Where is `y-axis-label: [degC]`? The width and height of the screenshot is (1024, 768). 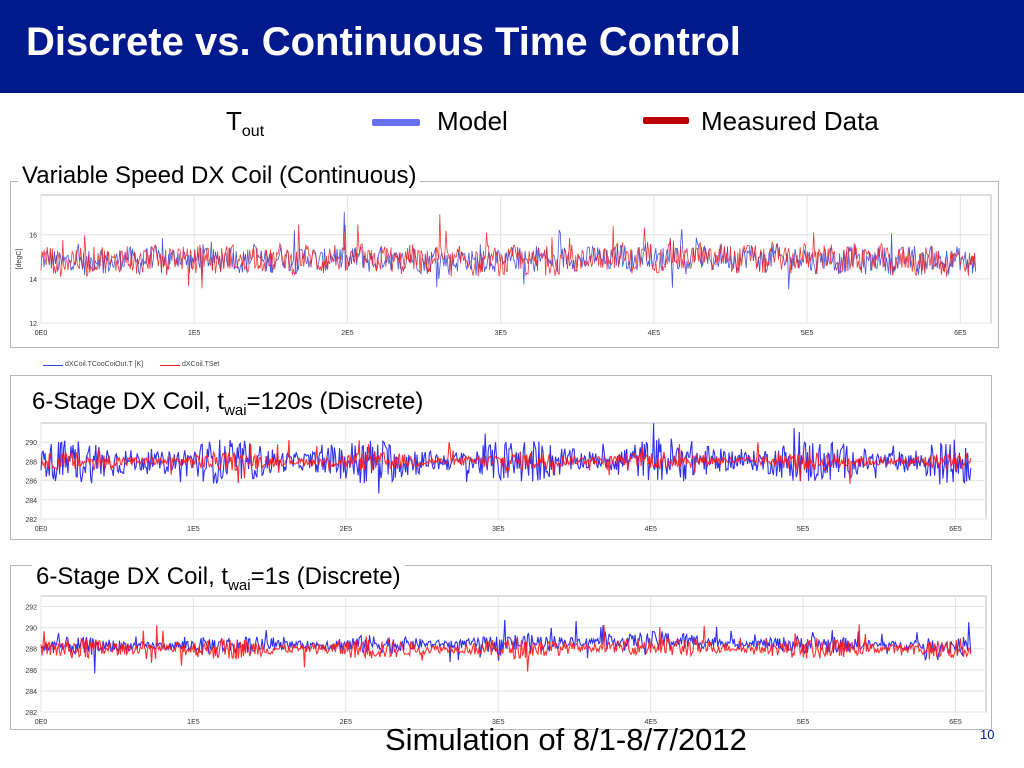
y-axis-label: [degC] is located at coordinates (19, 259).